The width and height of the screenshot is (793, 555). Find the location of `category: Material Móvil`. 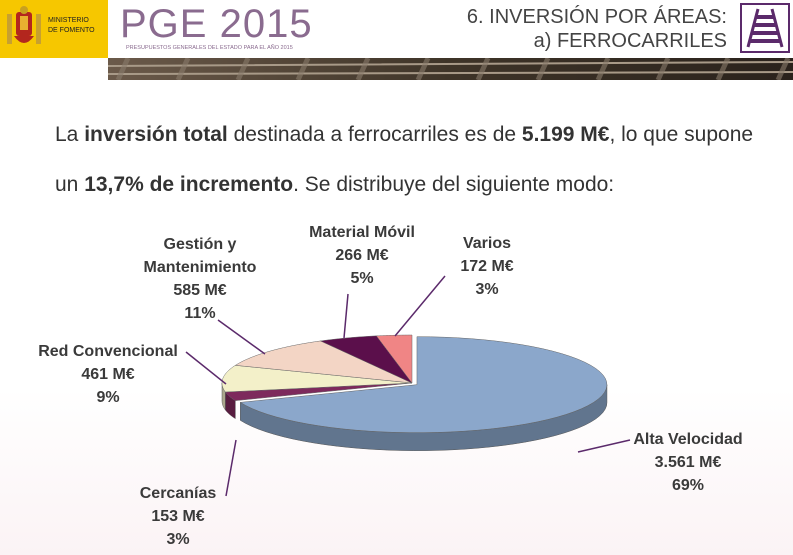

category: Material Móvil is located at coordinates (362, 232).